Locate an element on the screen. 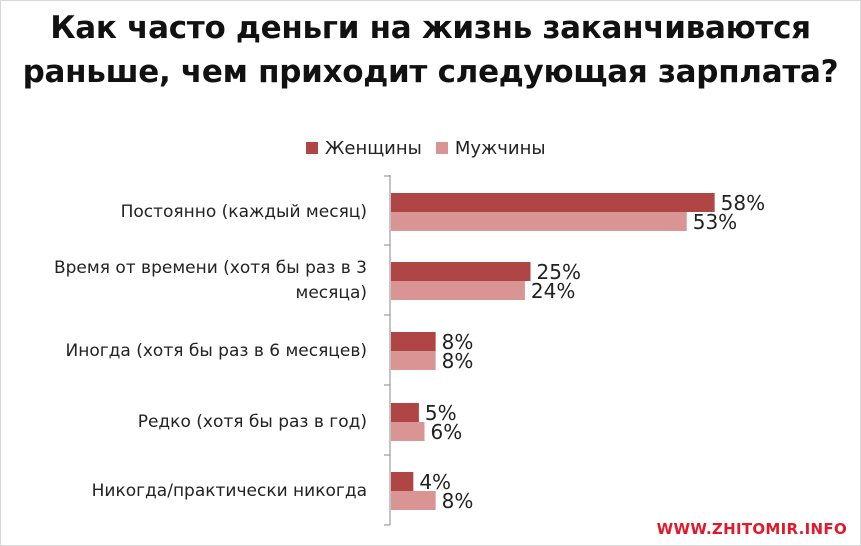  category-label-4: Никогда/практически никогда is located at coordinates (183, 491).